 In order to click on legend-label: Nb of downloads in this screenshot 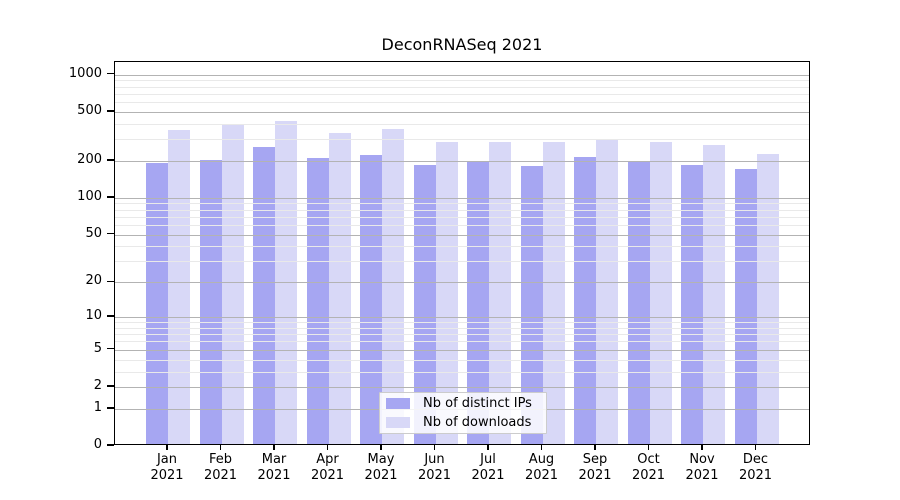, I will do `click(477, 422)`.